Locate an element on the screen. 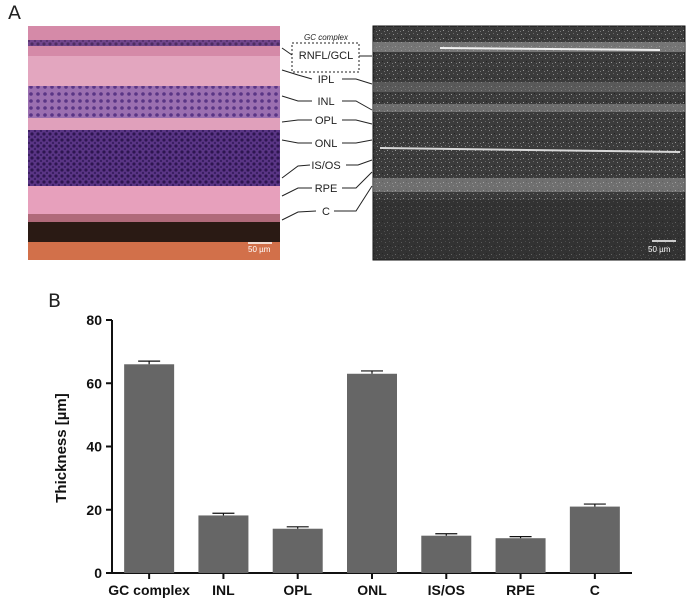 The height and width of the screenshot is (602, 700). histology-inl is located at coordinates (154, 102).